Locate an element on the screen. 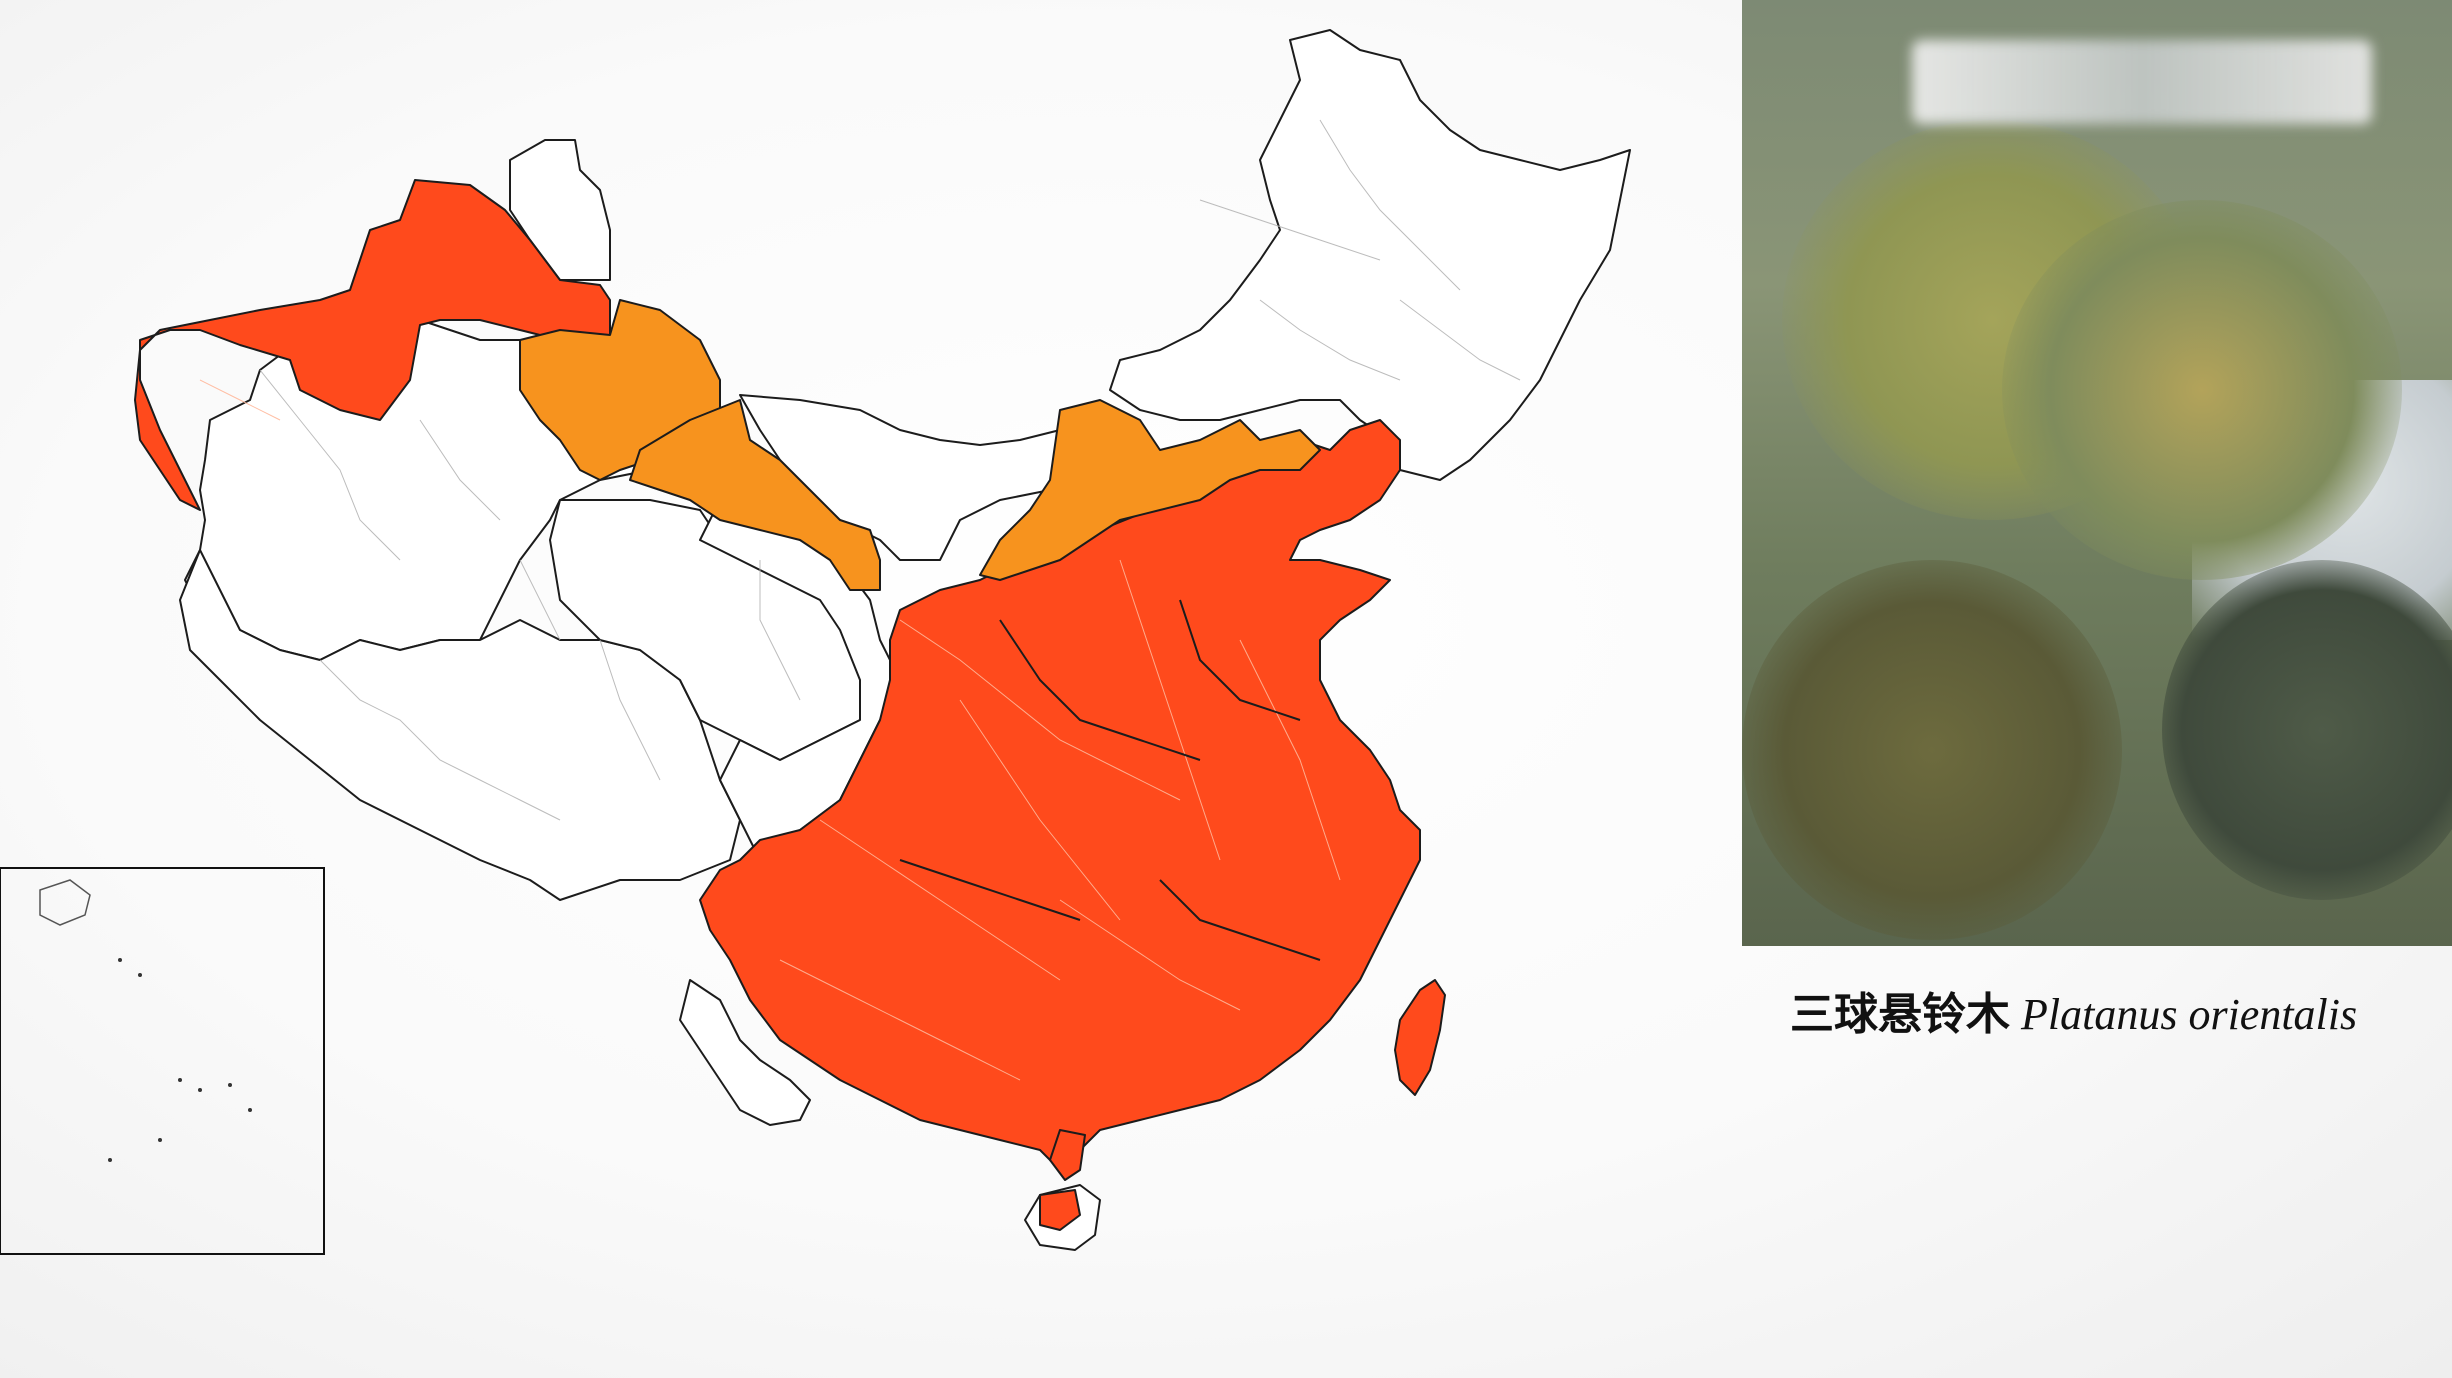 The height and width of the screenshot is (1378, 2452). province-northeast is located at coordinates (1370, 255).